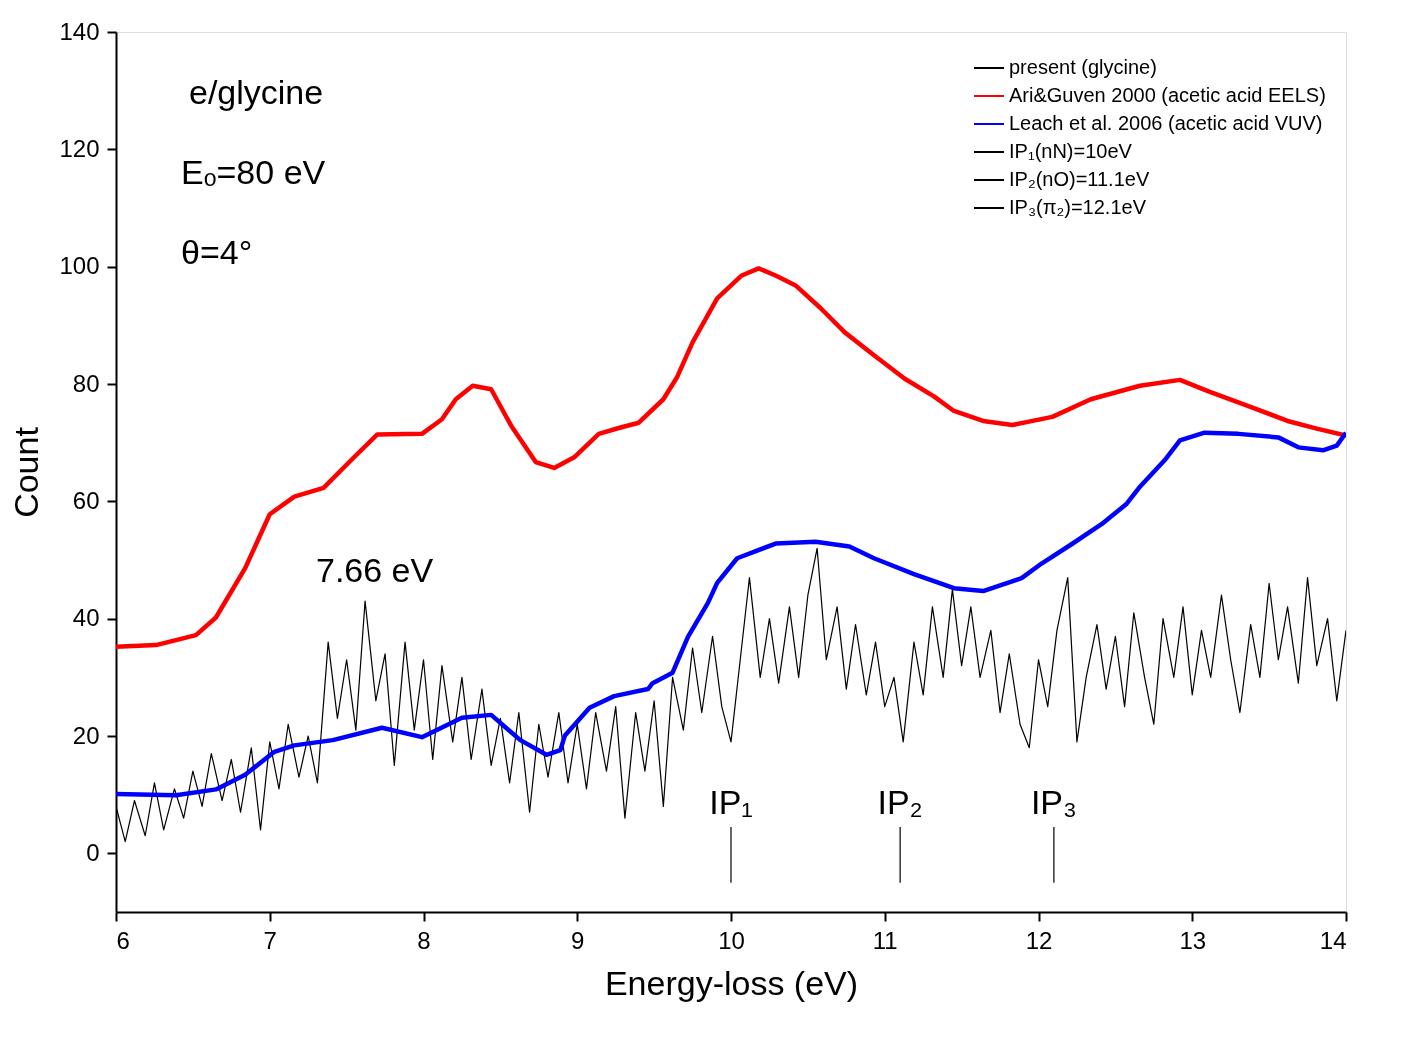 This screenshot has width=1428, height=1046. What do you see at coordinates (1078, 207) in the screenshot?
I see `legend-label: IP₃(π₂)=12.1eV` at bounding box center [1078, 207].